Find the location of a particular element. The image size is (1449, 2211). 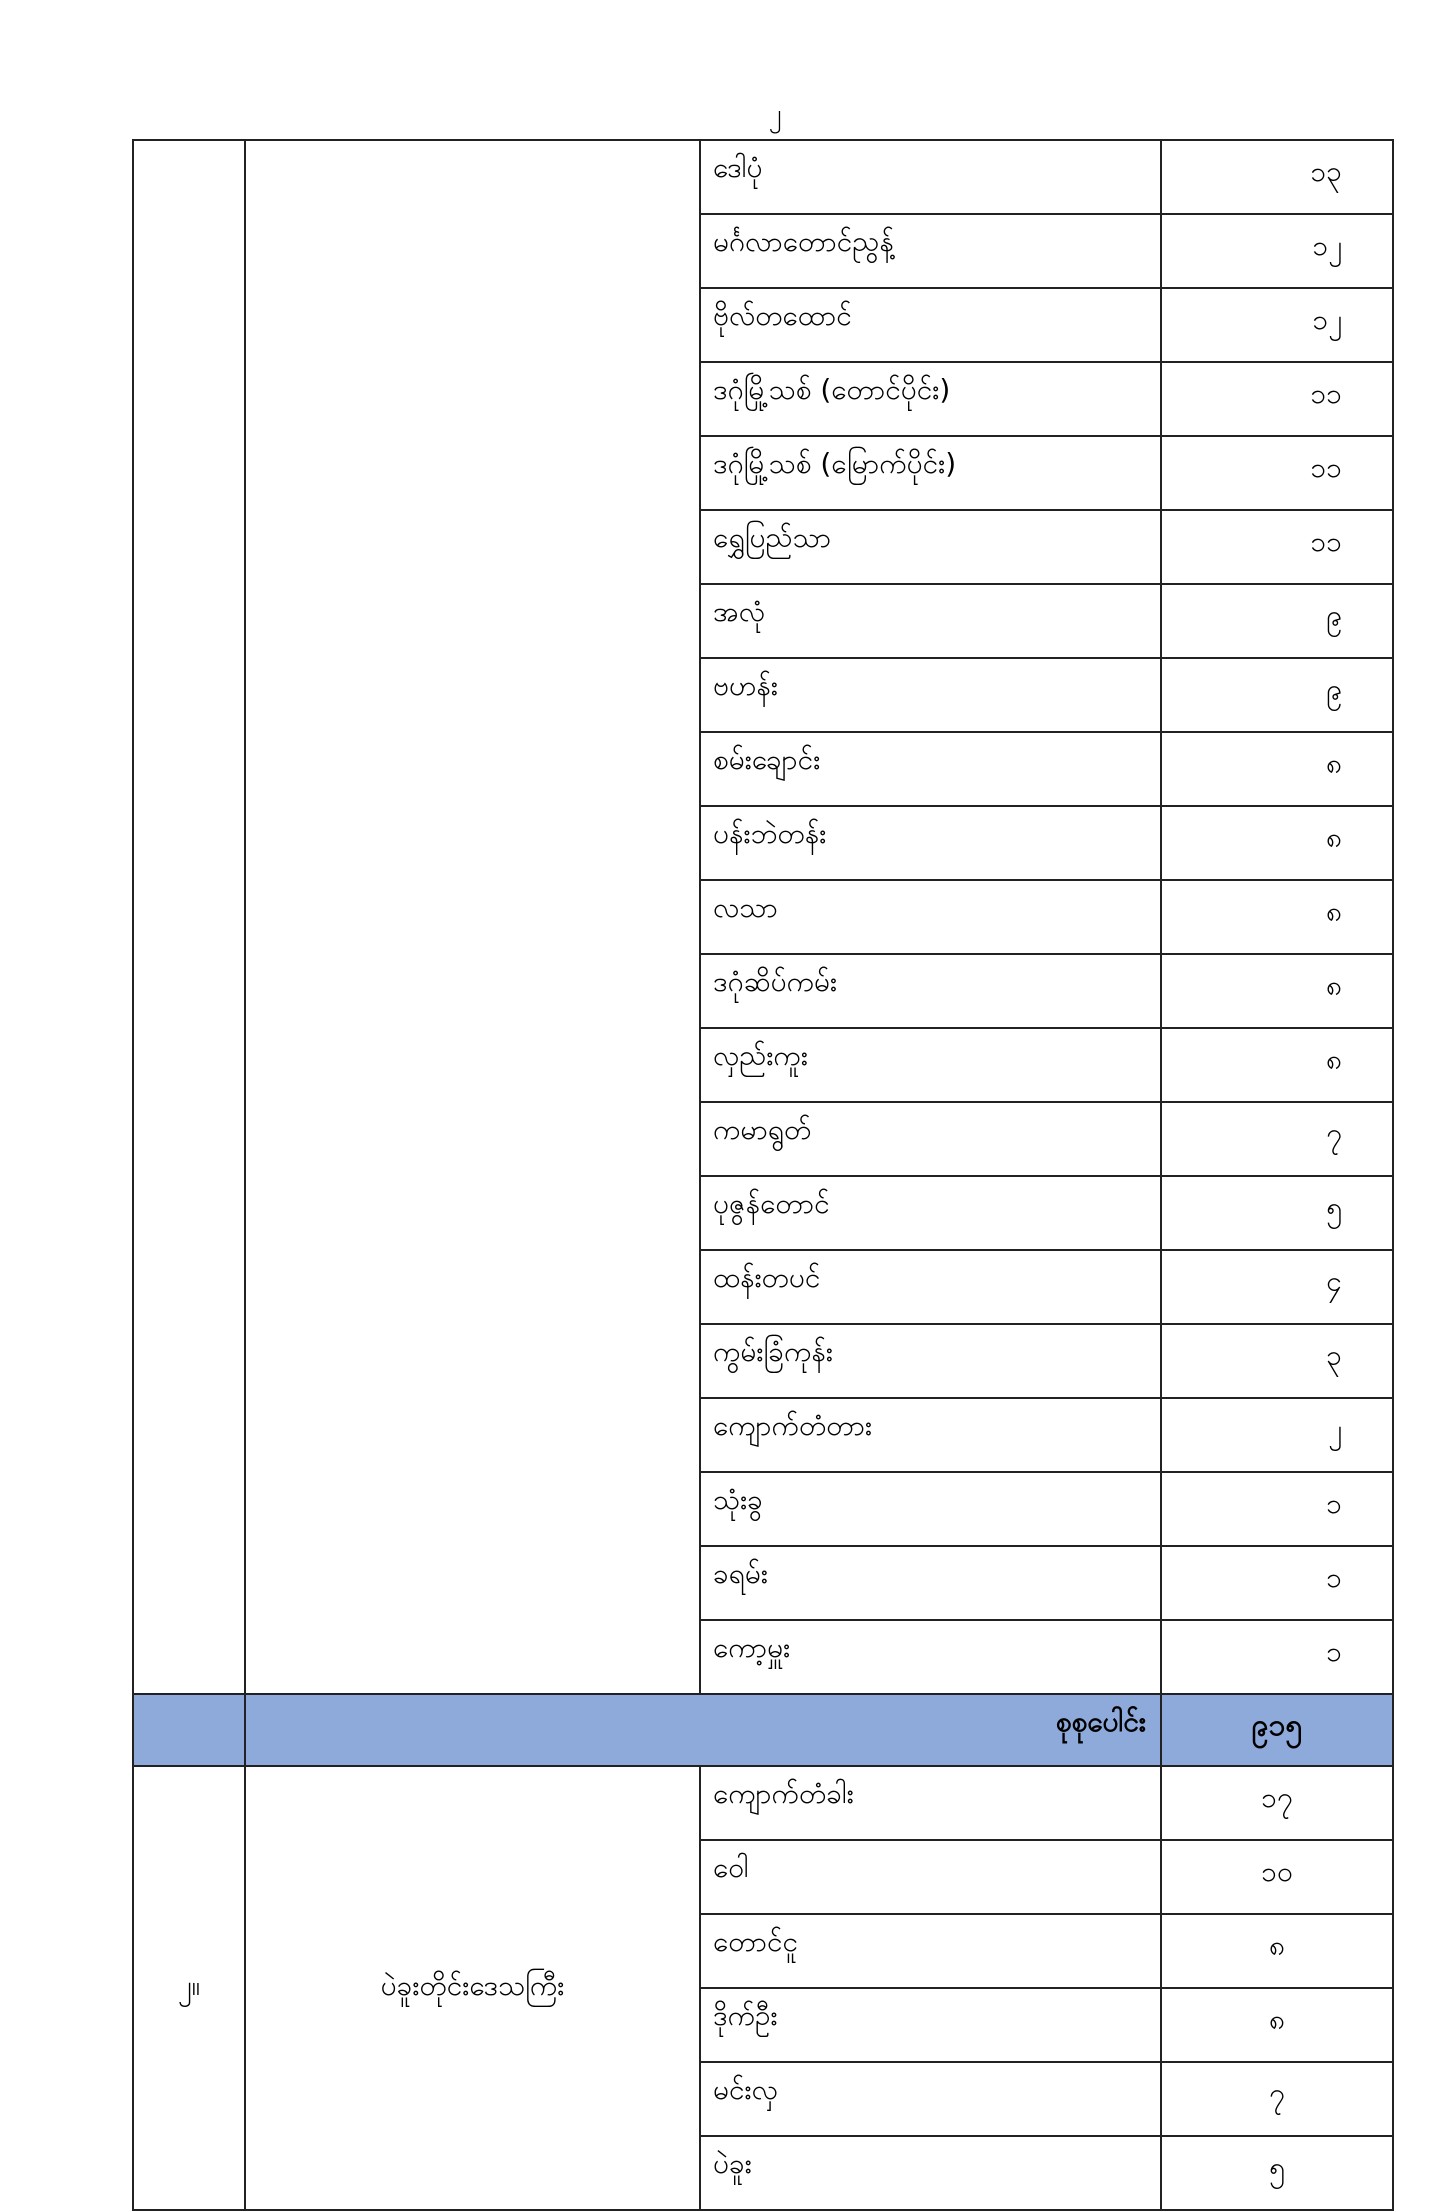

township-name: အလုံ is located at coordinates (930, 621).